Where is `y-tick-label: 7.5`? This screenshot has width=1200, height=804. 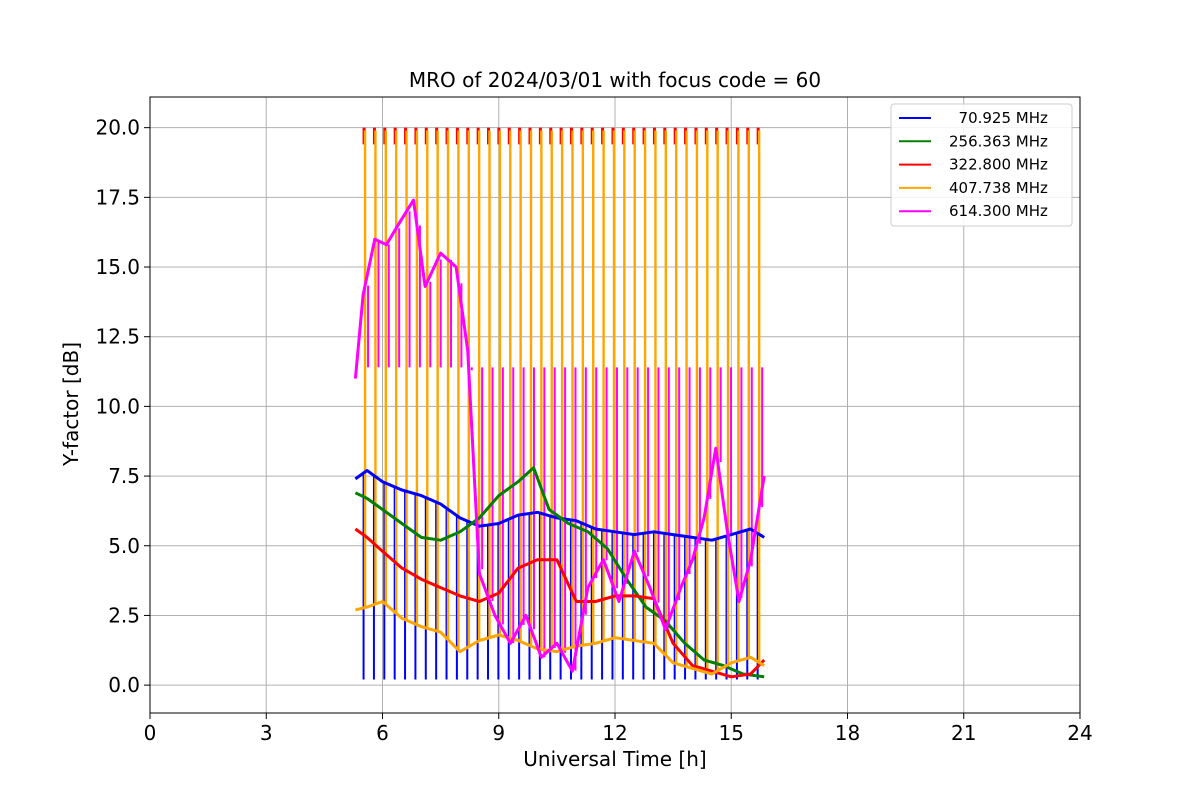
y-tick-label: 7.5 is located at coordinates (124, 476).